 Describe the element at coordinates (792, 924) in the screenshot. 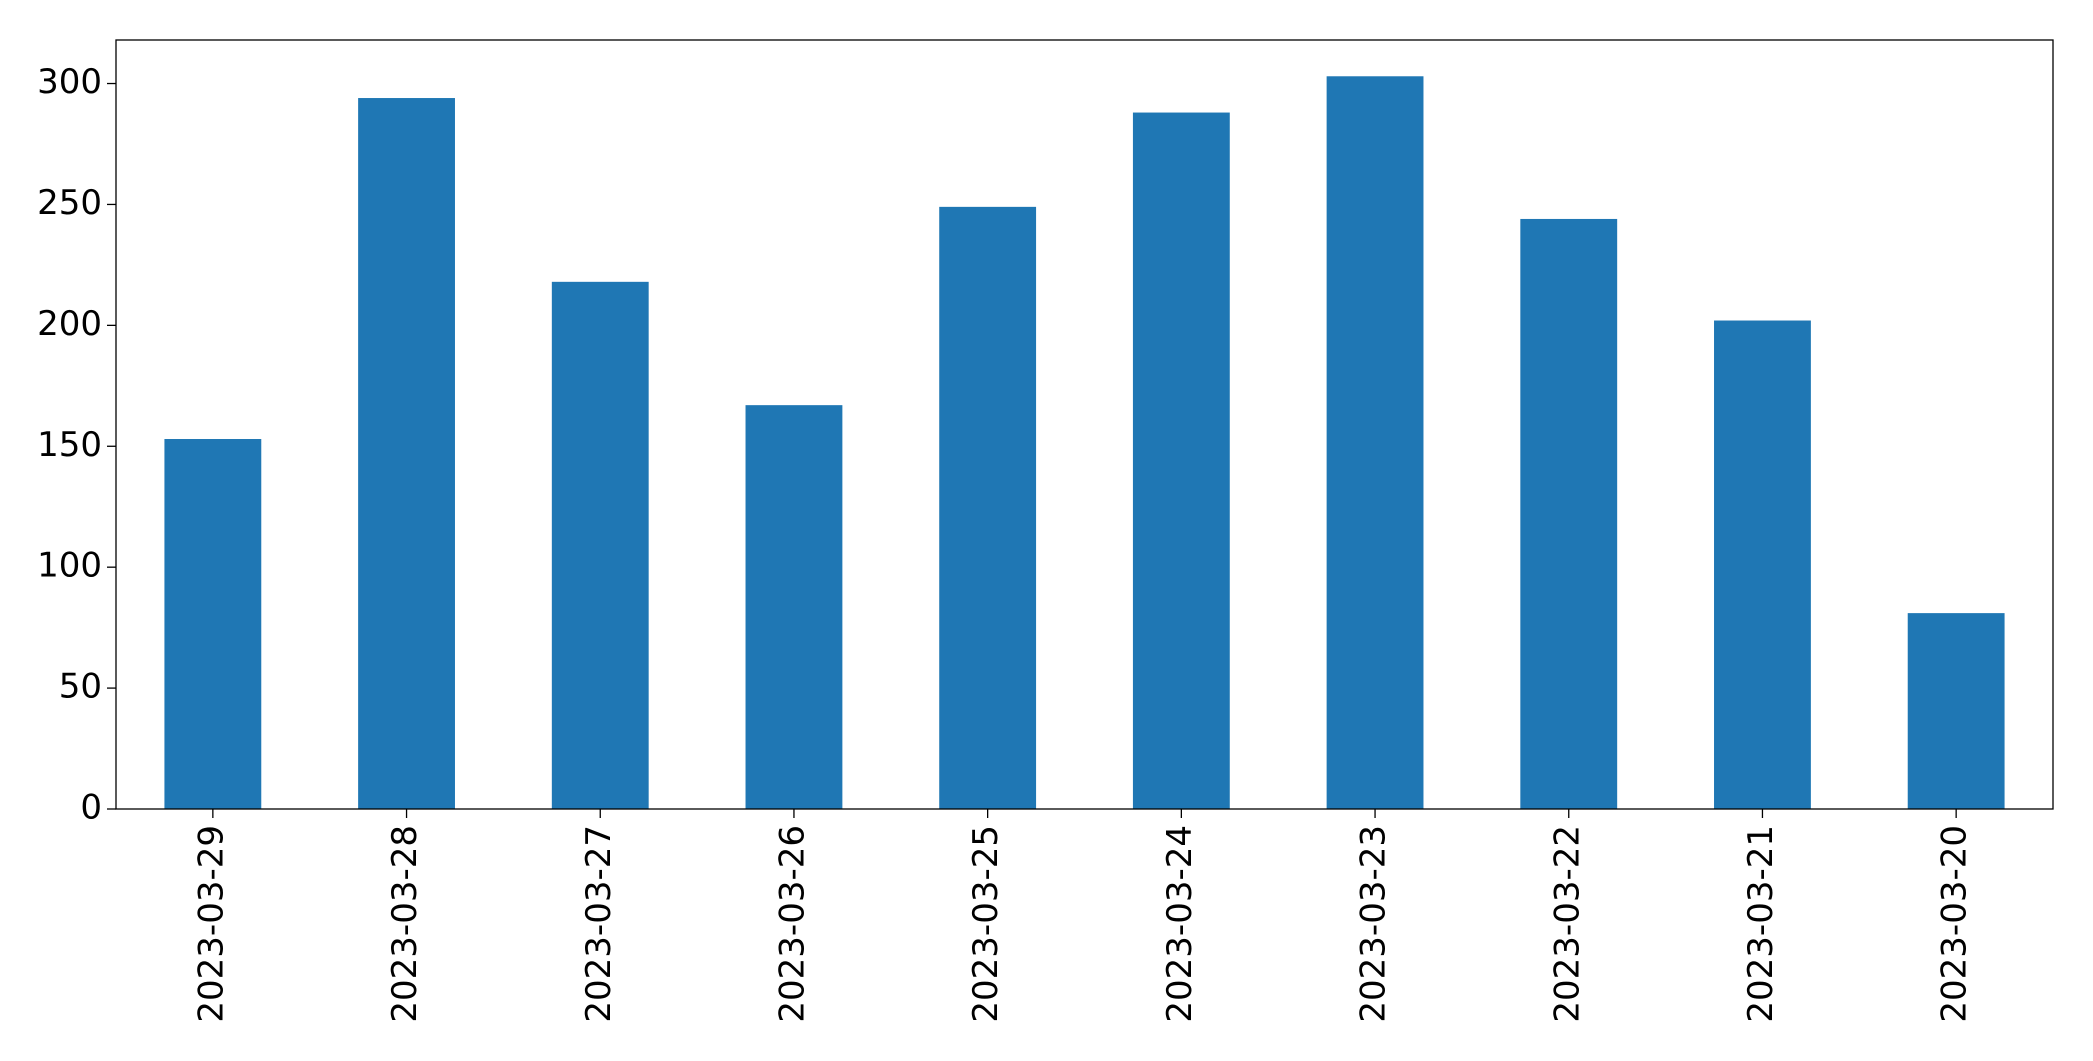

I see `x-tick-label: 2023-03-26` at that location.